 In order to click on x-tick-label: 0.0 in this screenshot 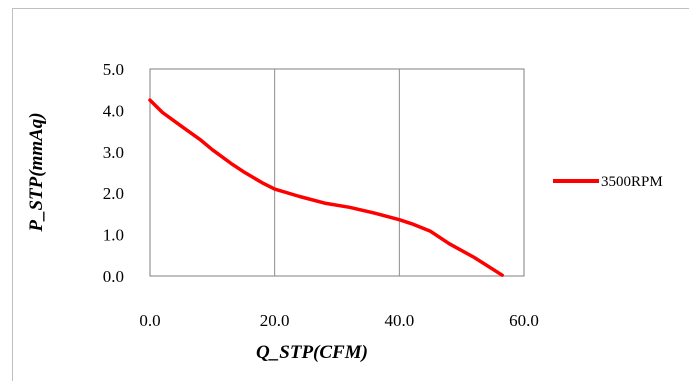, I will do `click(149, 320)`.